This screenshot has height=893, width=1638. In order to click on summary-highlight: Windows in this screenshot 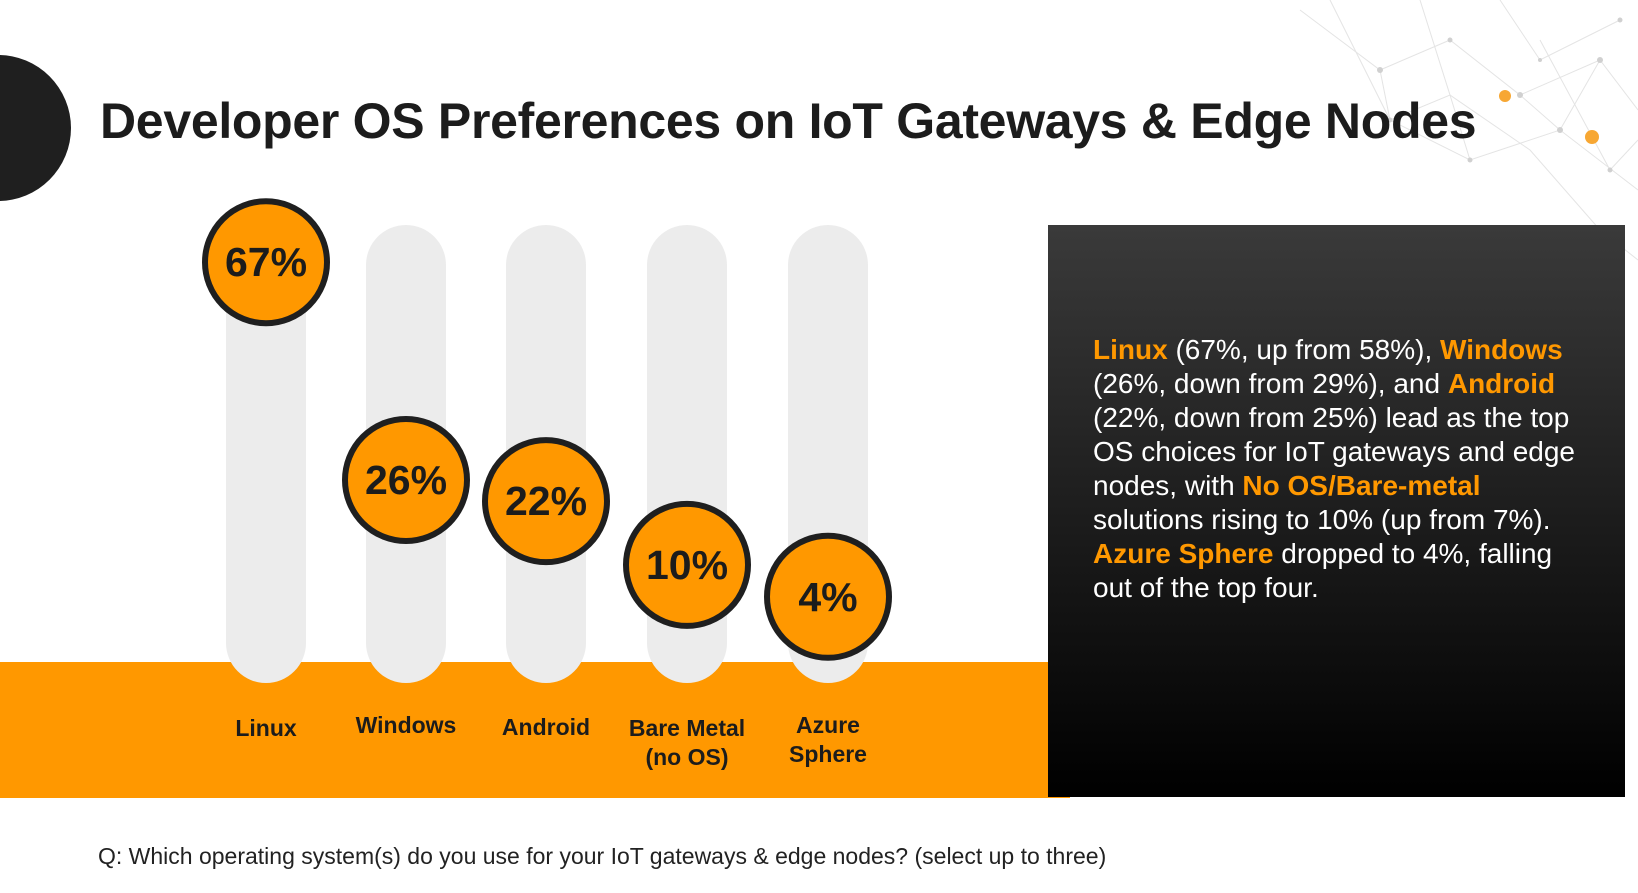, I will do `click(1501, 349)`.